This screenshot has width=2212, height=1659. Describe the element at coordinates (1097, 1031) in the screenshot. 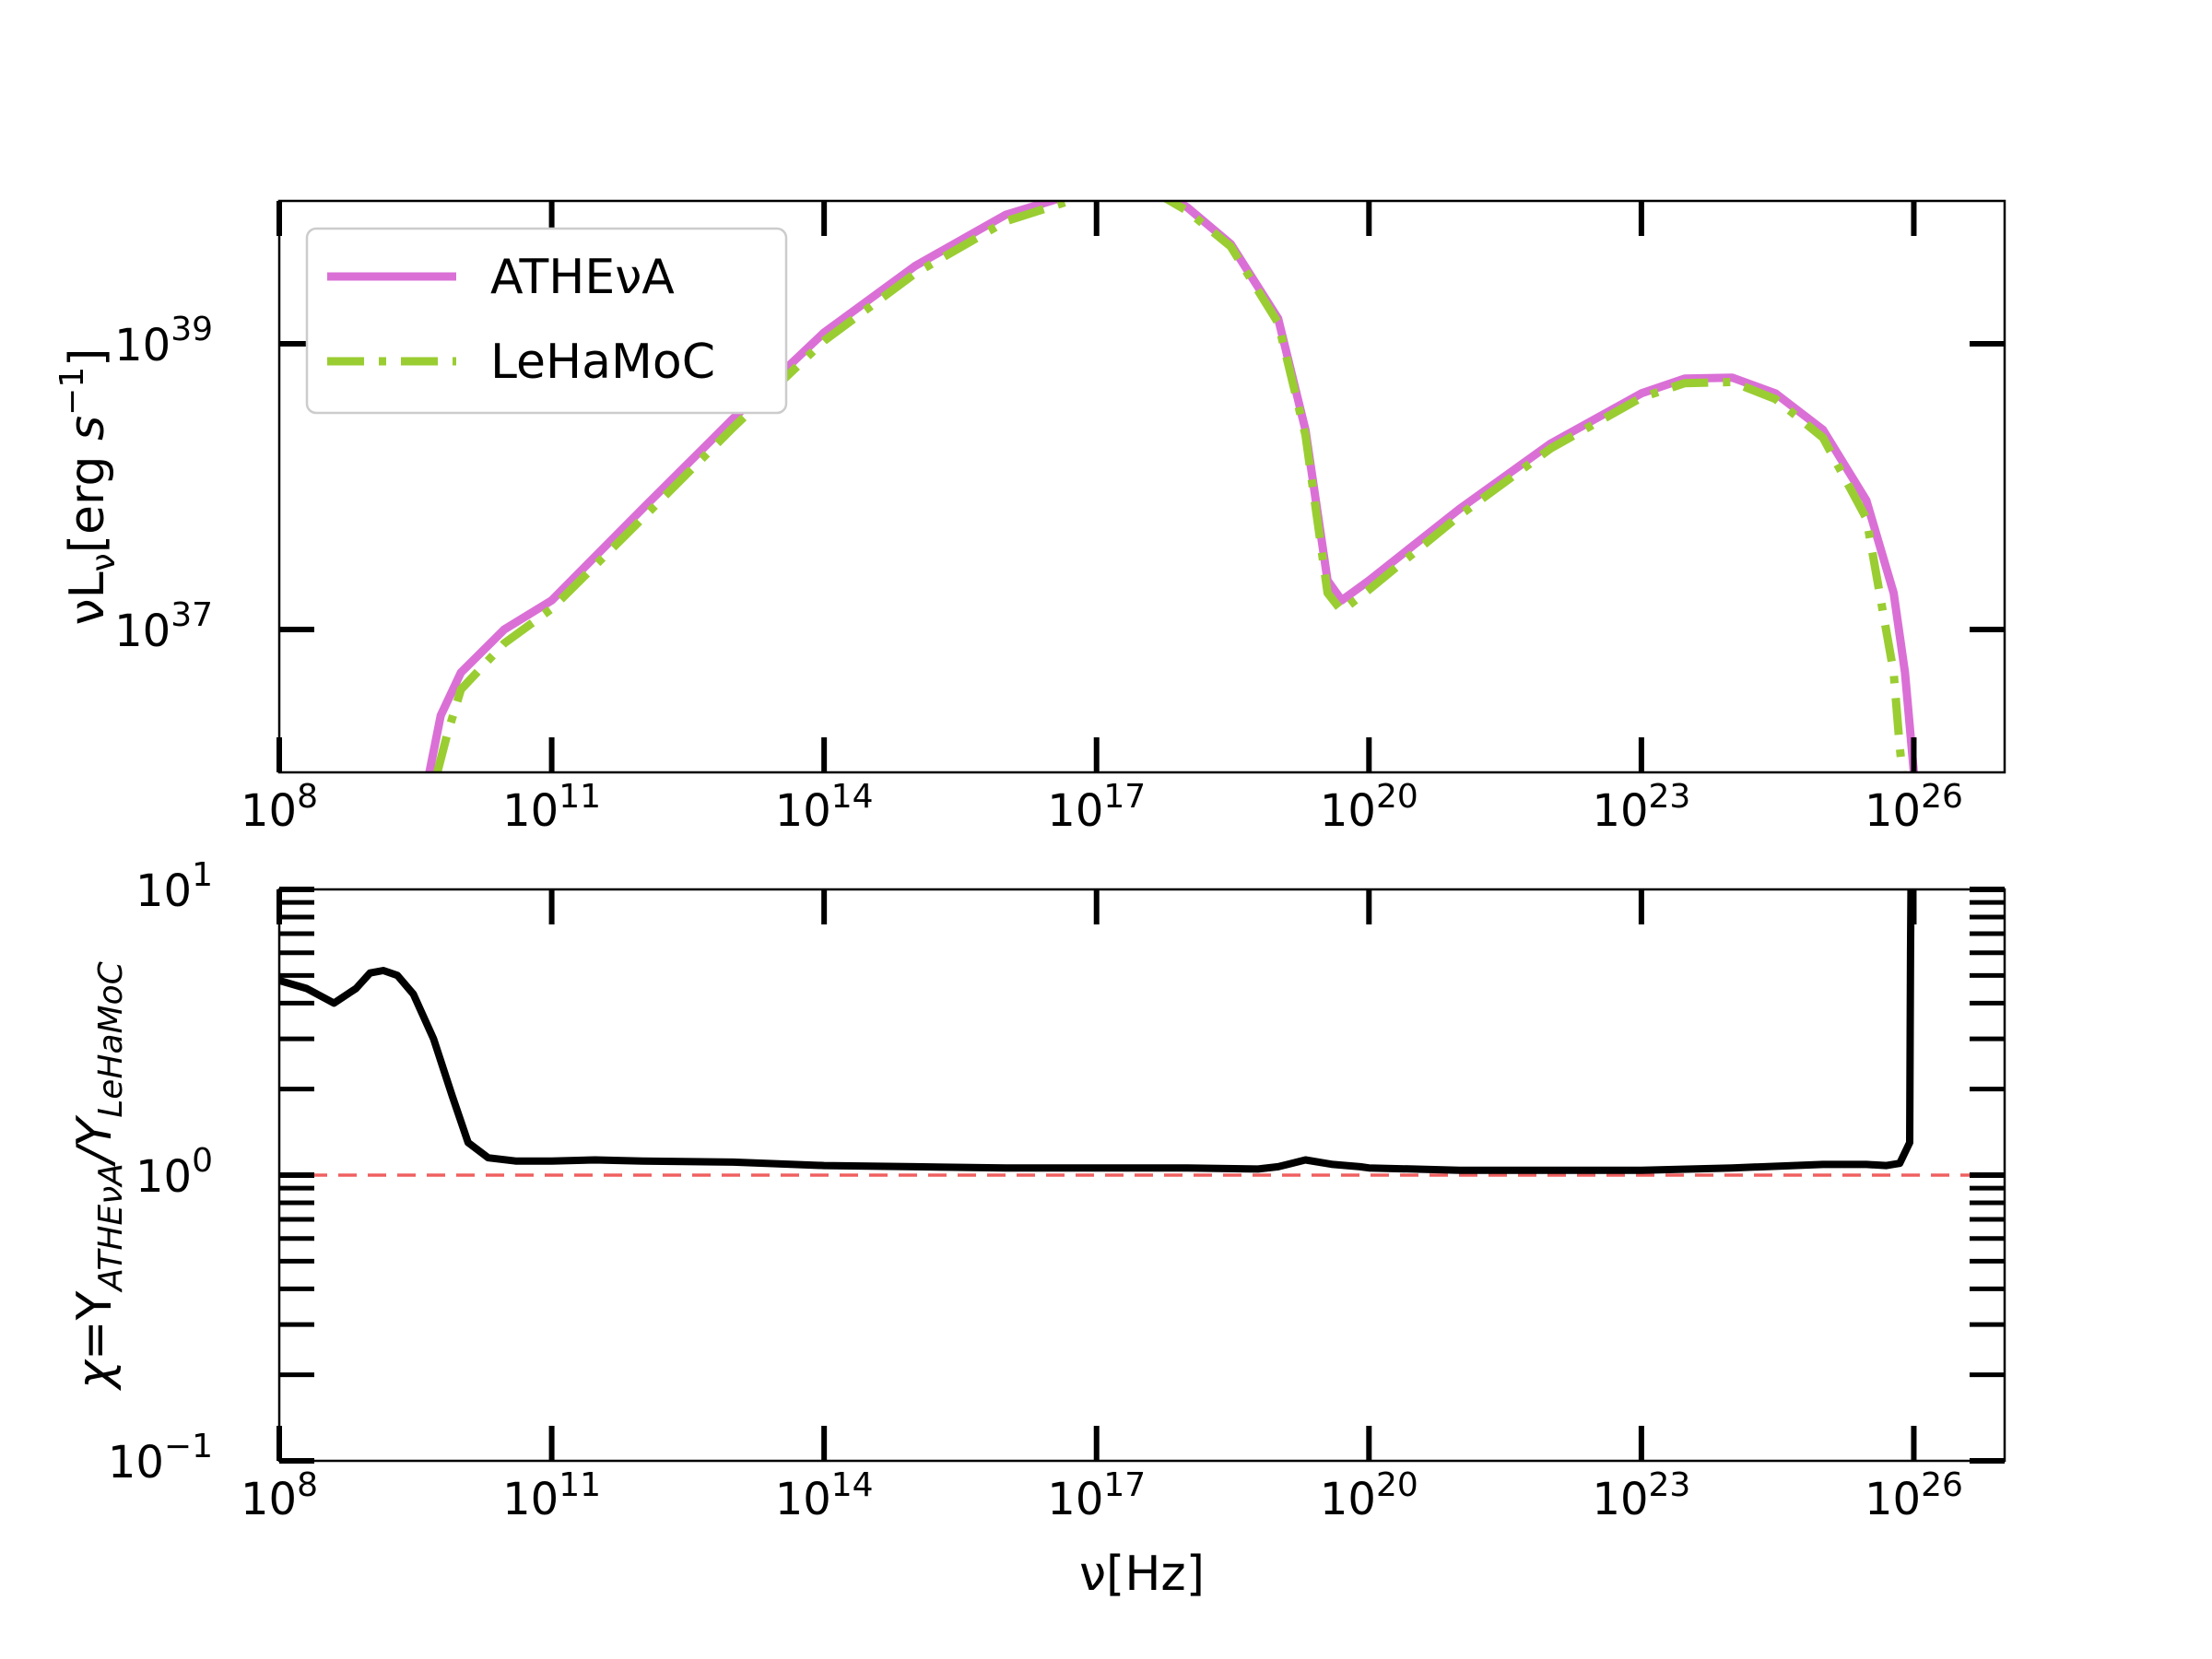

I see `series-line-ratio` at that location.